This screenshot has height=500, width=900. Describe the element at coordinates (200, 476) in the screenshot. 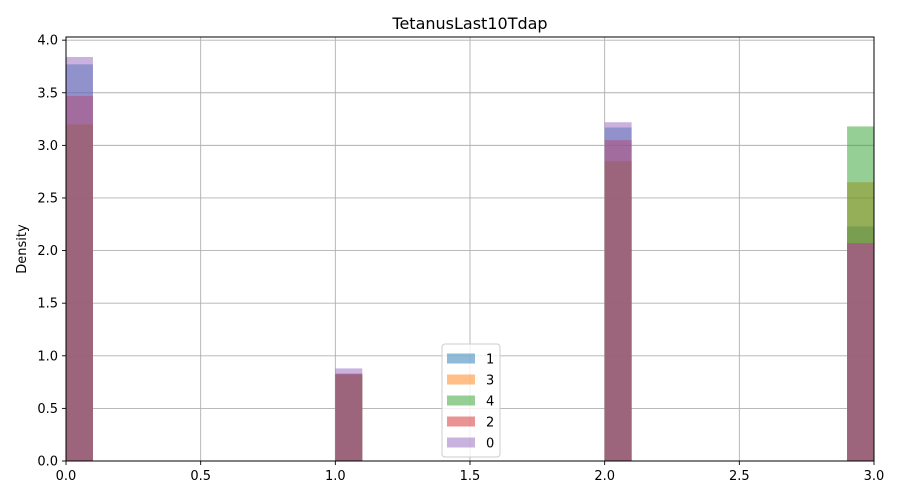

I see `x-tick-label: 0.5` at that location.